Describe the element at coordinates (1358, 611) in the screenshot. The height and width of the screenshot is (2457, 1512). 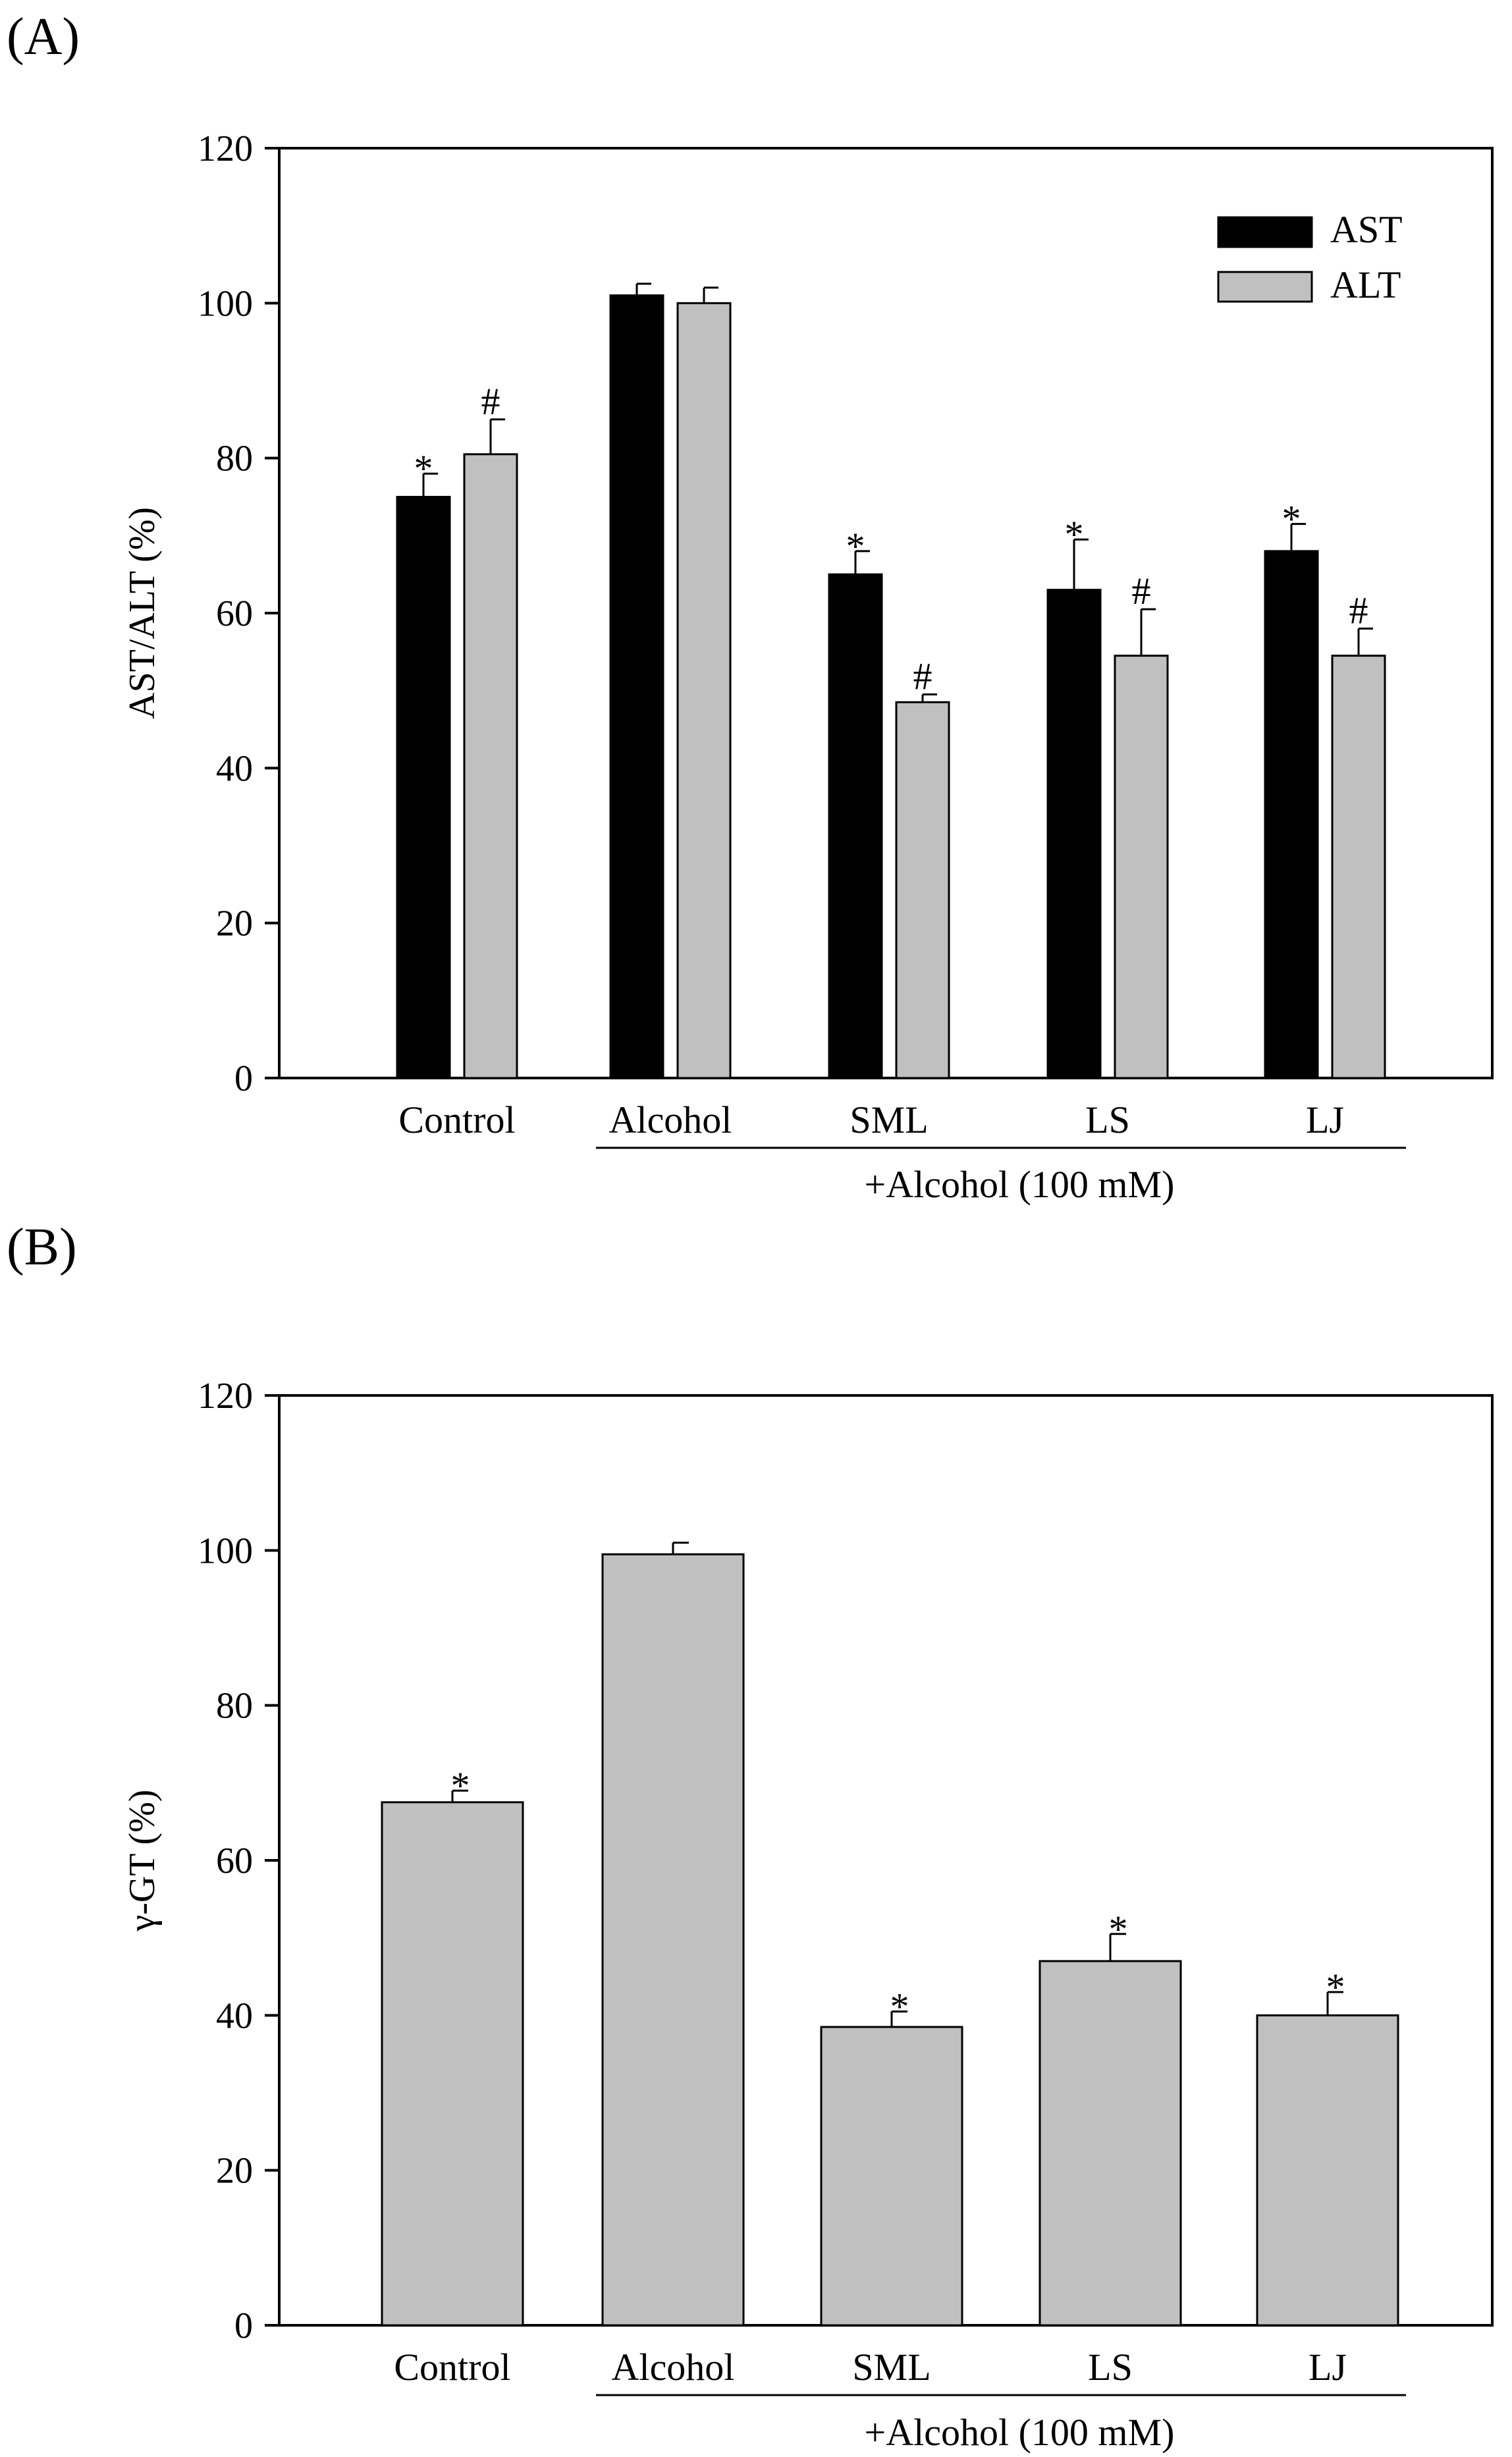
I see `significance-mark-alt-lj: #` at that location.